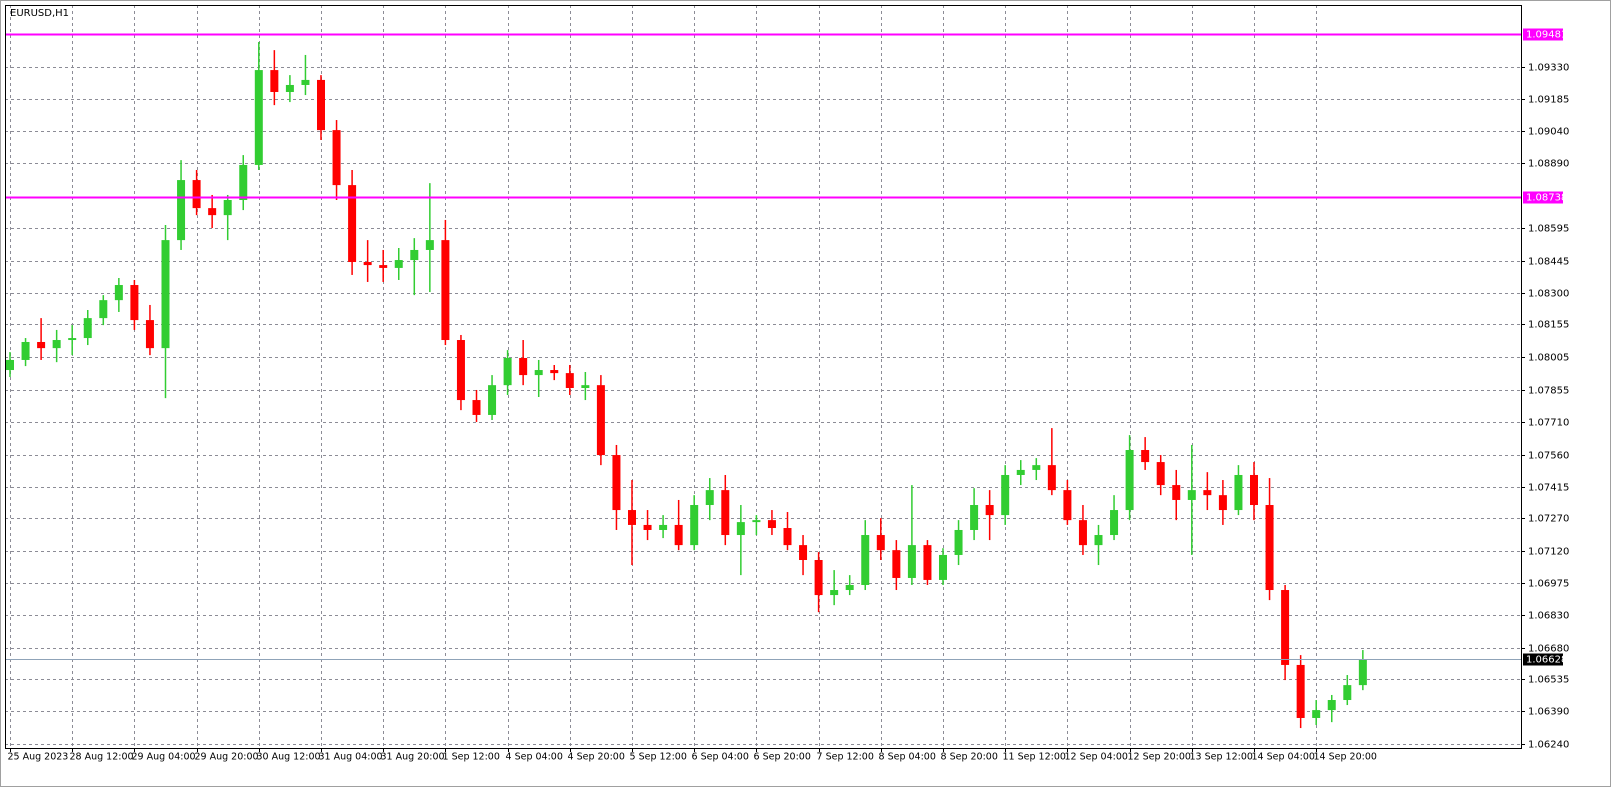  I want to click on x-tick-label: 14 Sep 04:00, so click(1283, 757).